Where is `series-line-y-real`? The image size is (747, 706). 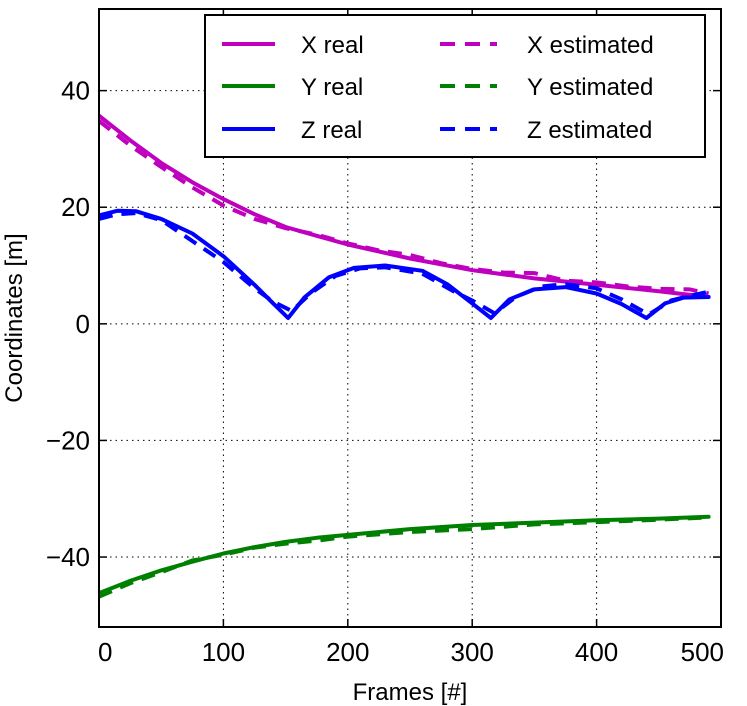 series-line-y-real is located at coordinates (405, 555).